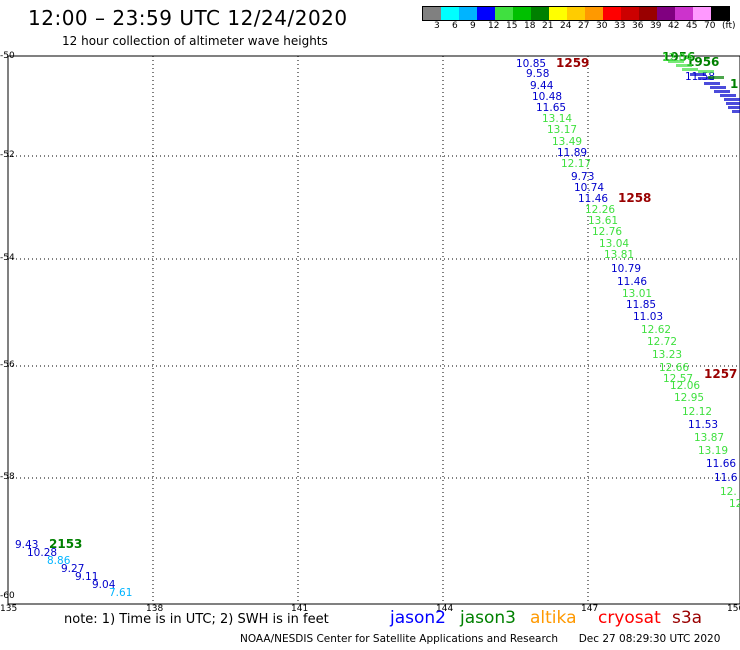  Describe the element at coordinates (638, 26) in the screenshot. I see `legend-label: 36` at that location.